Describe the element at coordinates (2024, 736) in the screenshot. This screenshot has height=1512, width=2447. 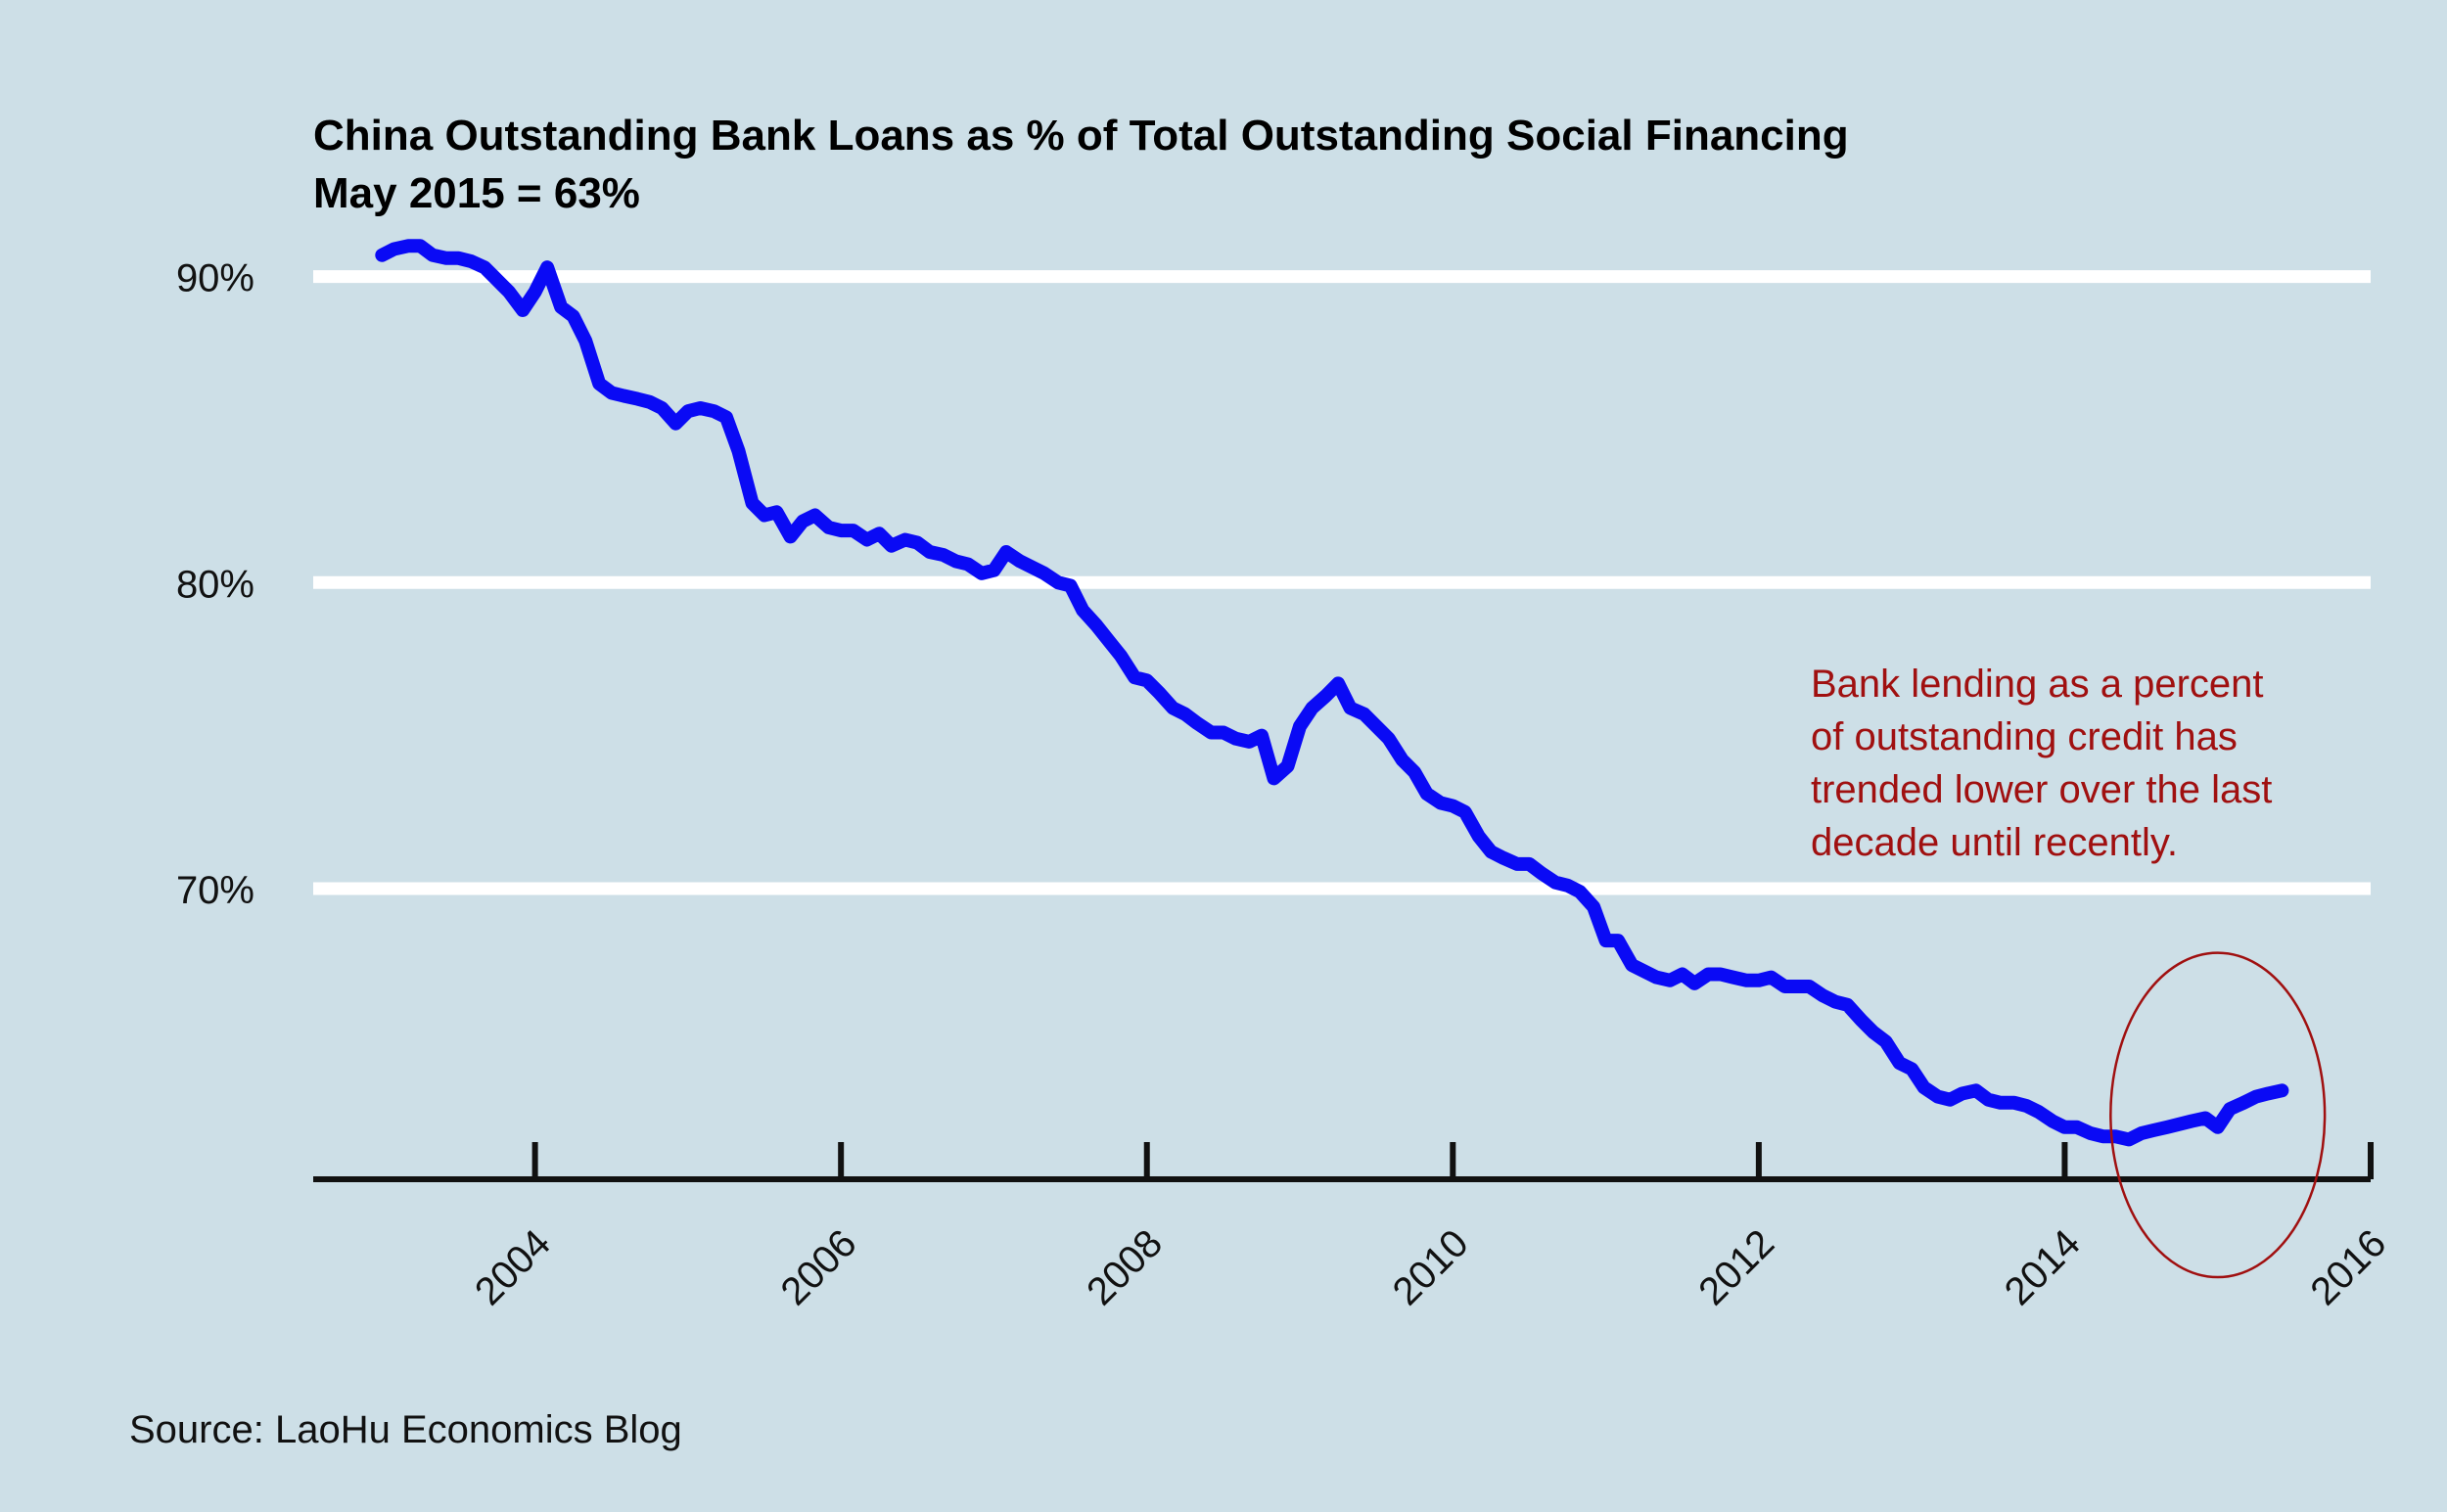
I see `annotation-line-2: of outstanding credit has` at that location.